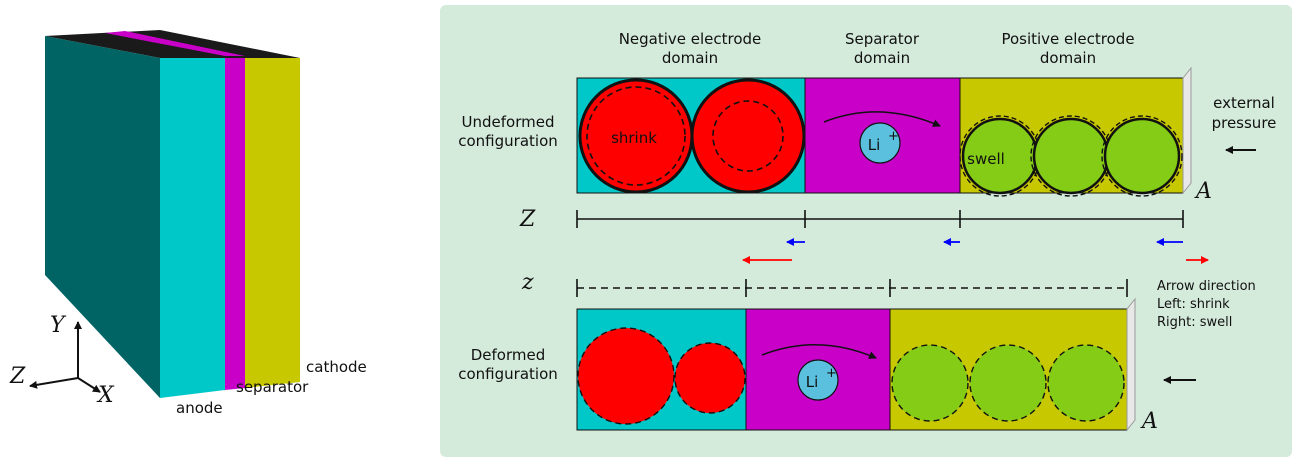 The image size is (1295, 463). I want to click on anode-particle-2-deformed, so click(710, 378).